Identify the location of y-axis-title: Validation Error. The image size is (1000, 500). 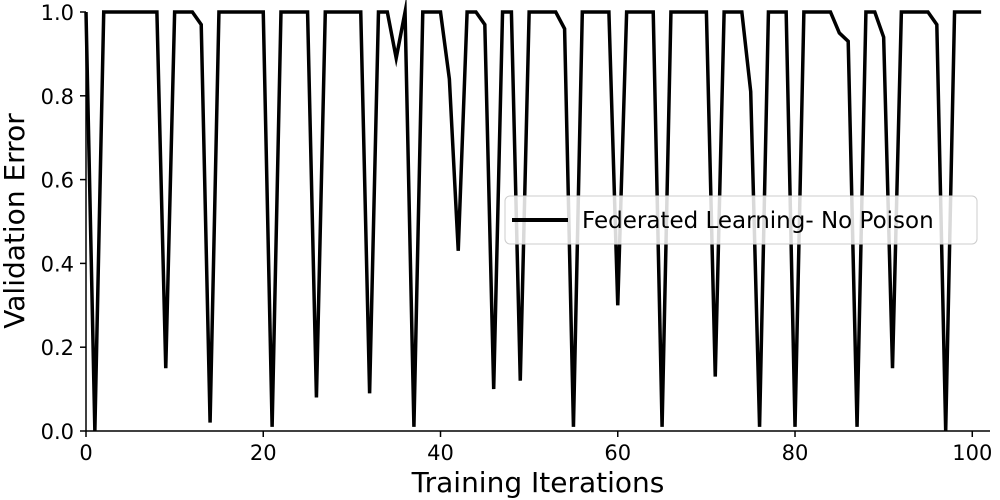
(15, 221).